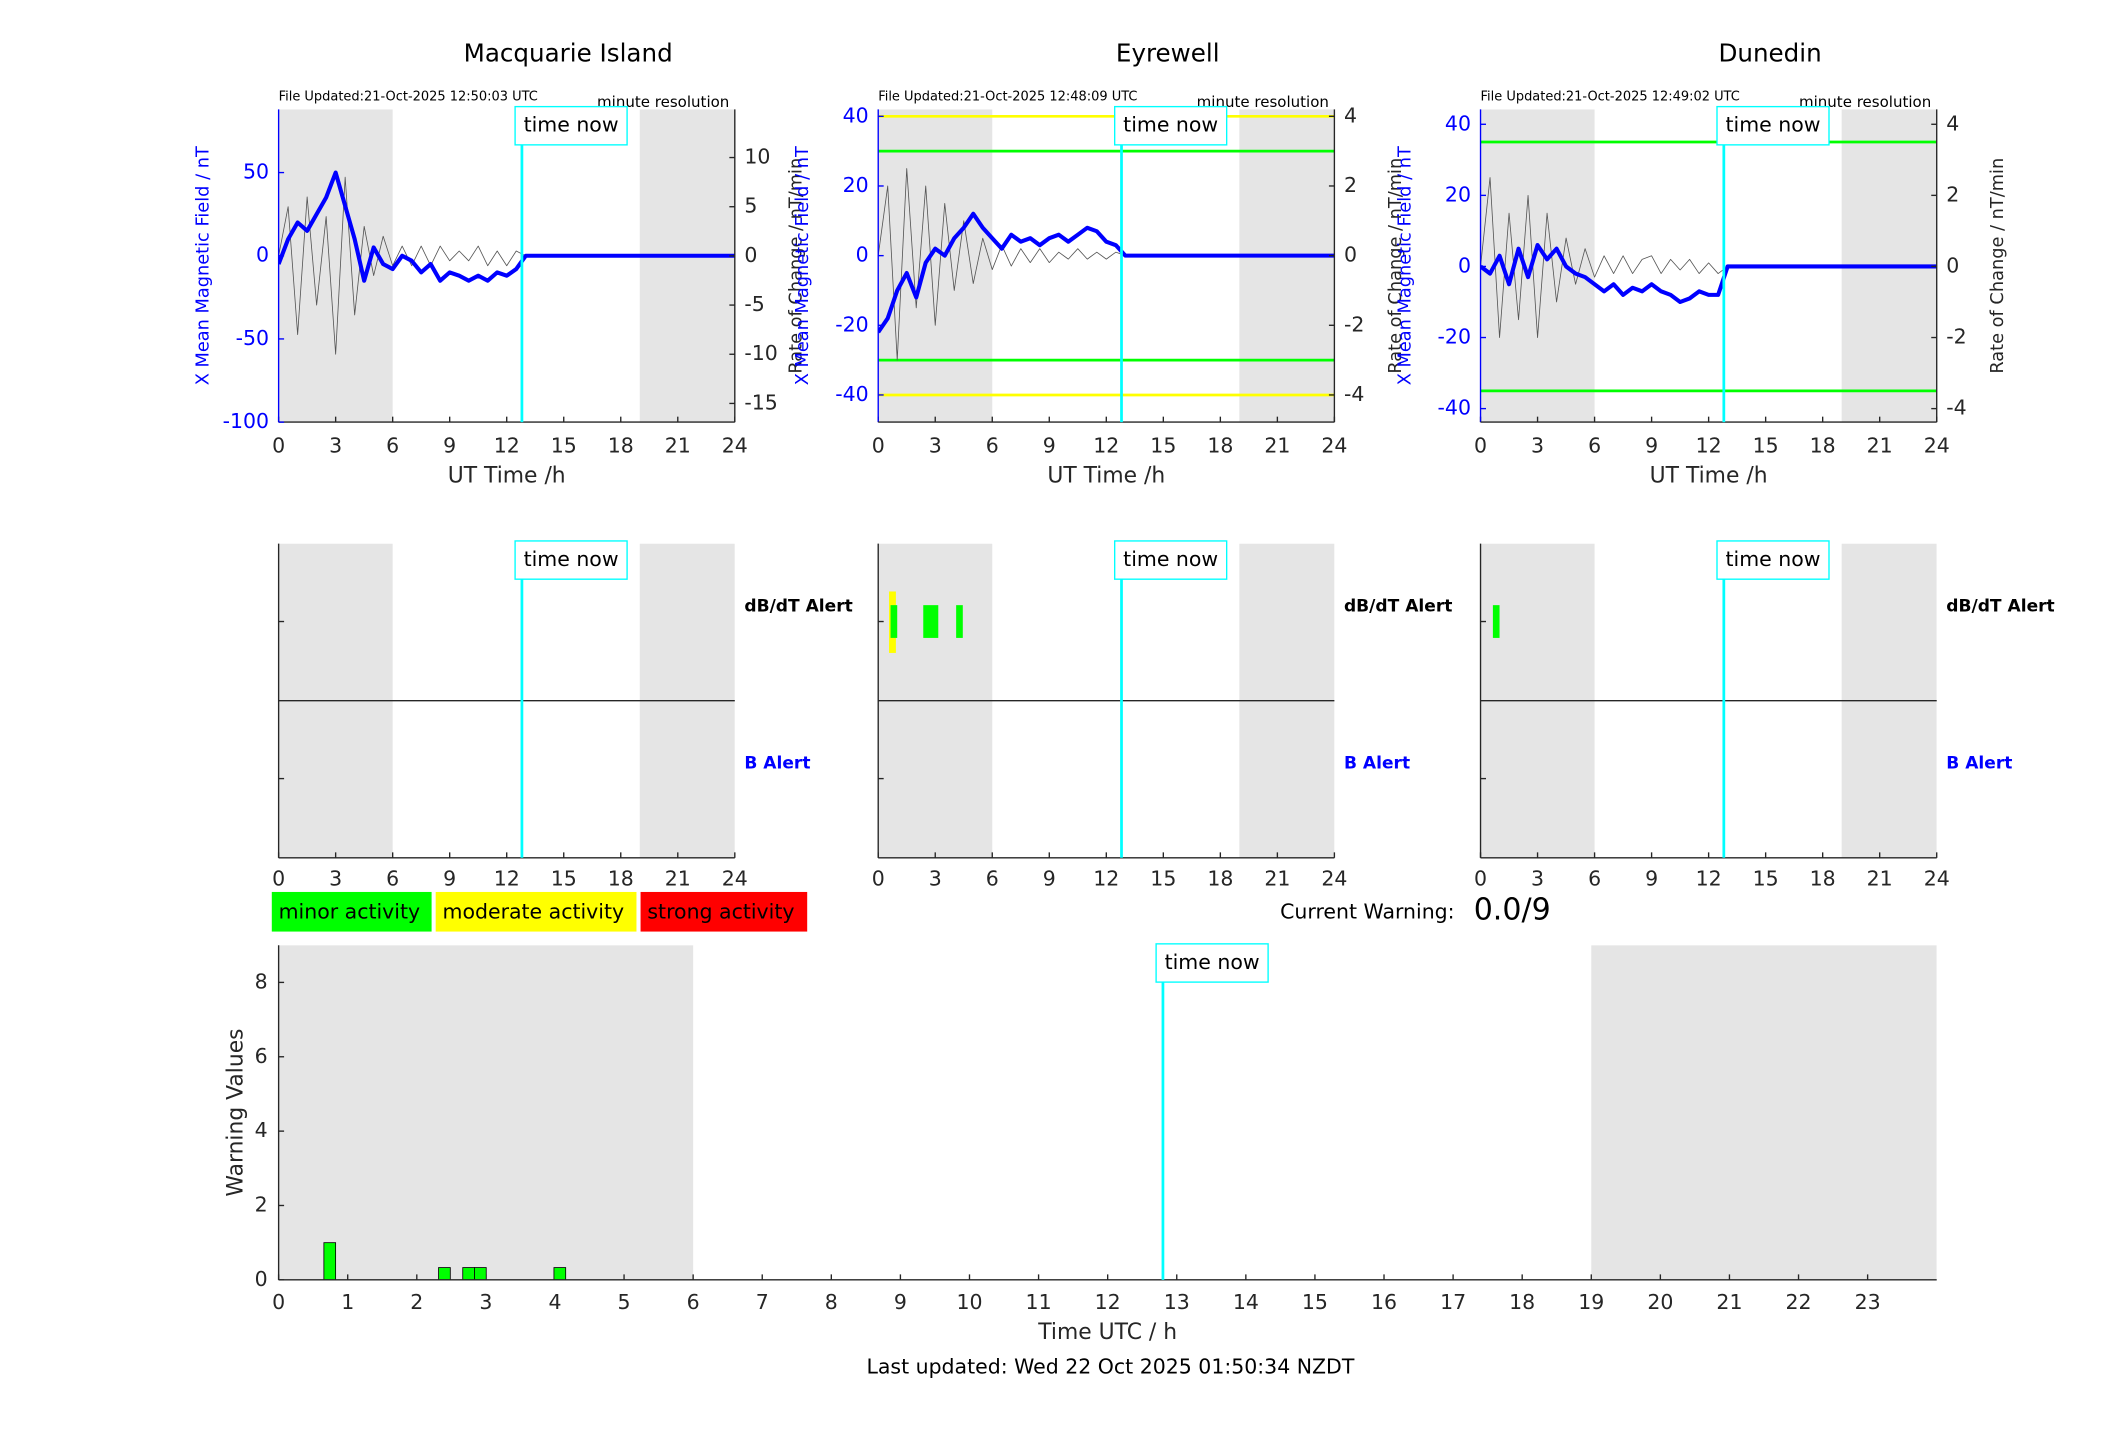 The width and height of the screenshot is (2117, 1437). What do you see at coordinates (408, 97) in the screenshot?
I see `file-updated: File Updated:21-Oct-2025 12:50:03 UTC` at bounding box center [408, 97].